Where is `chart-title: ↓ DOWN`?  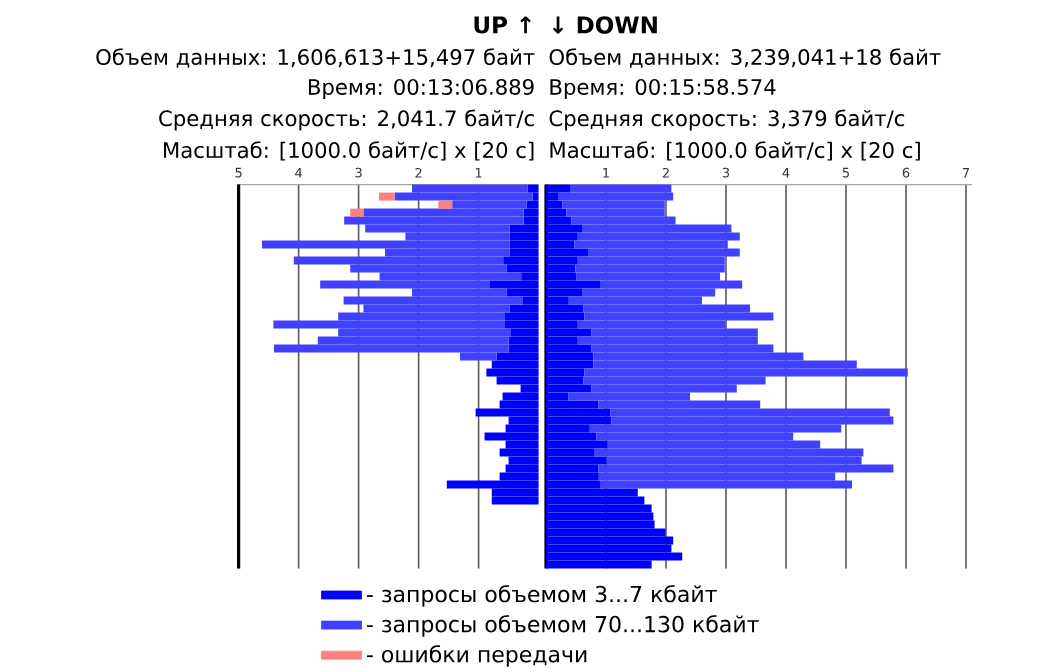
chart-title: ↓ DOWN is located at coordinates (604, 25).